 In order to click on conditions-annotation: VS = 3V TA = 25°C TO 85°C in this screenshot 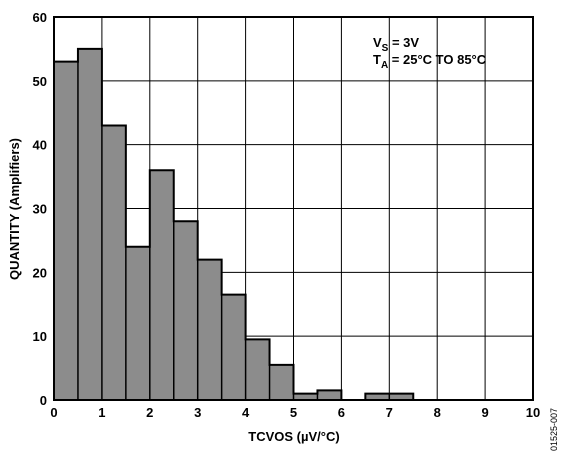, I will do `click(430, 53)`.